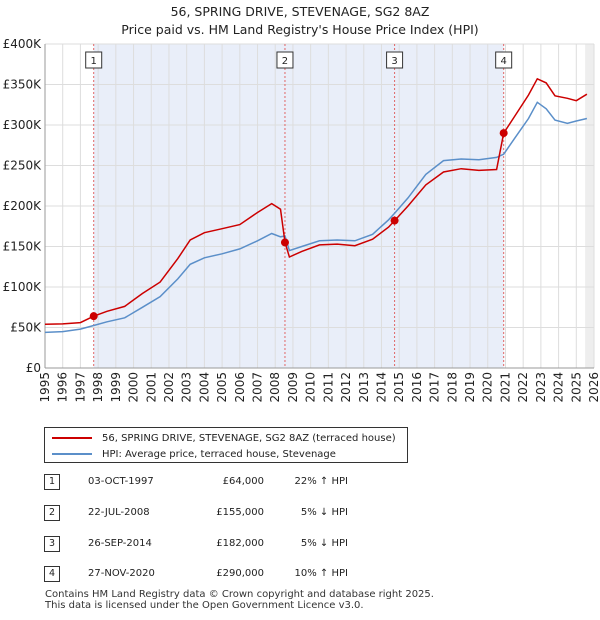  Describe the element at coordinates (23, 44) in the screenshot. I see `y-tick-label: £400K` at that location.